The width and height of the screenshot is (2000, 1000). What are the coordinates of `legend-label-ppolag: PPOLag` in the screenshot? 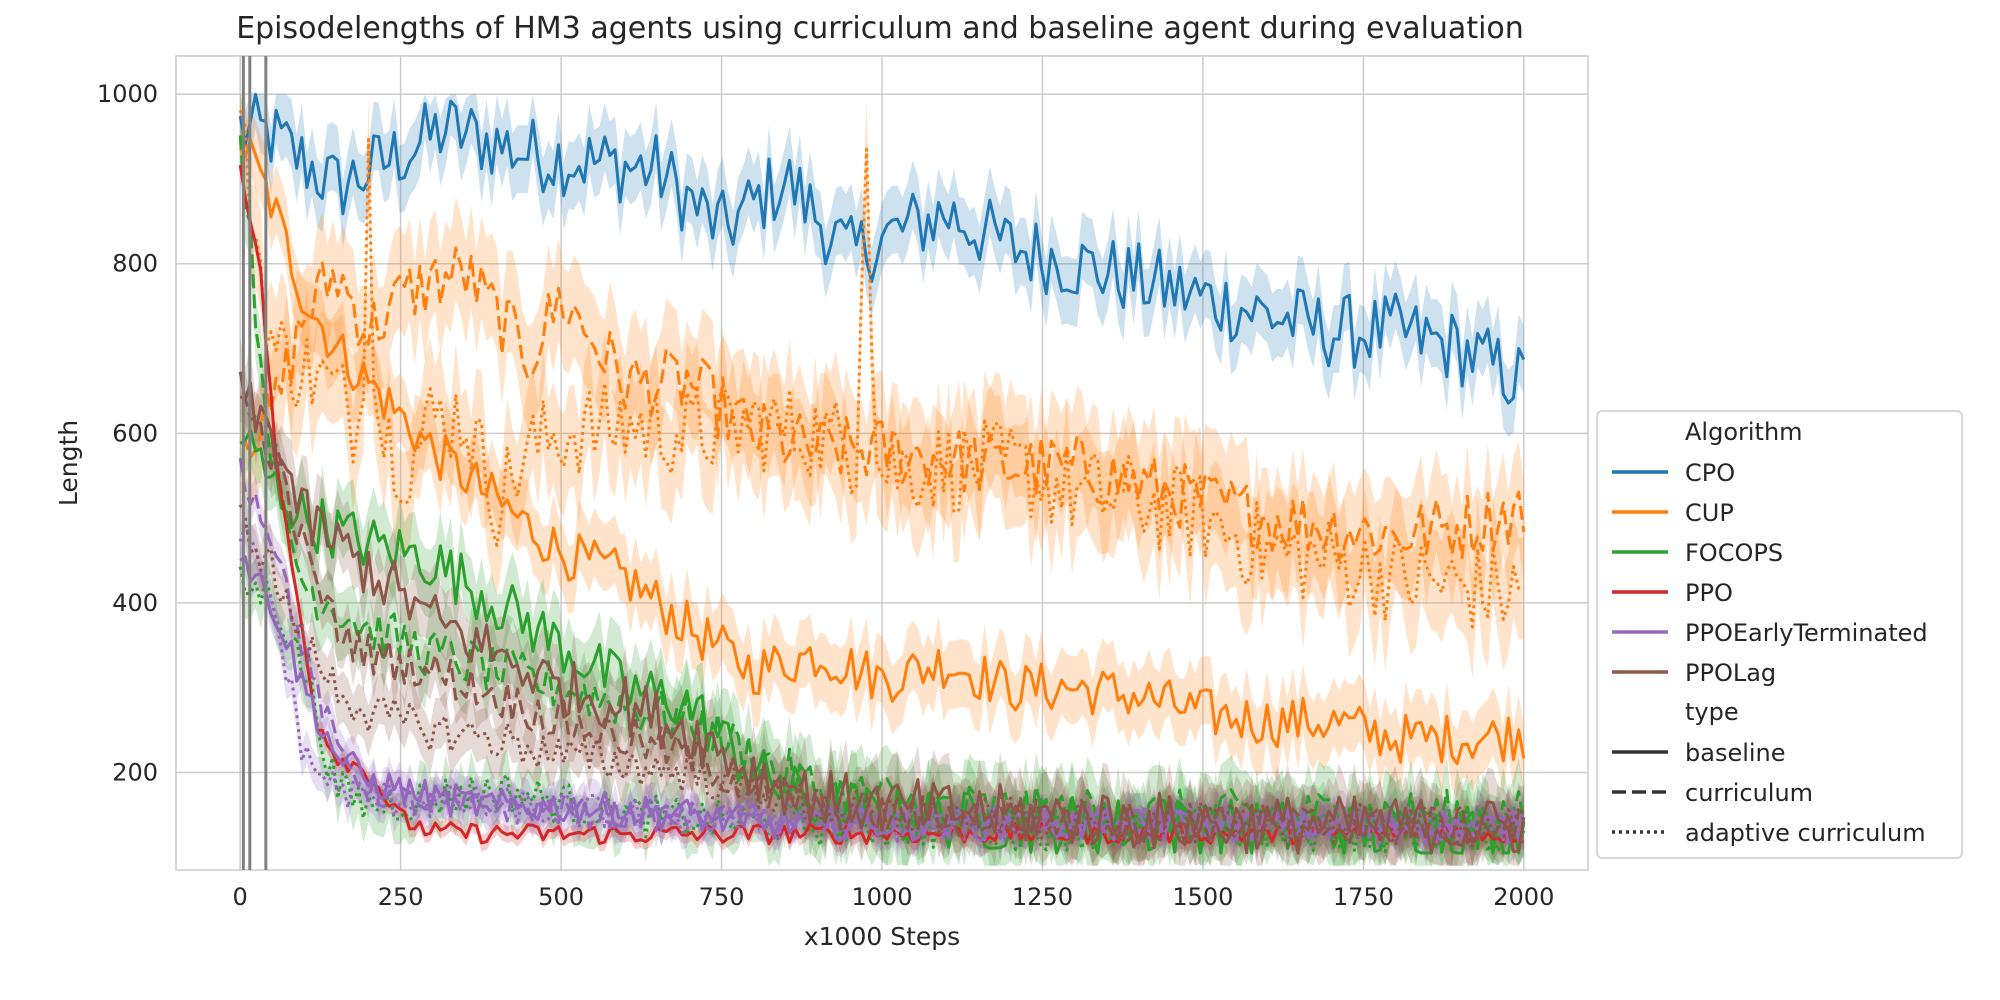 It's located at (1730, 673).